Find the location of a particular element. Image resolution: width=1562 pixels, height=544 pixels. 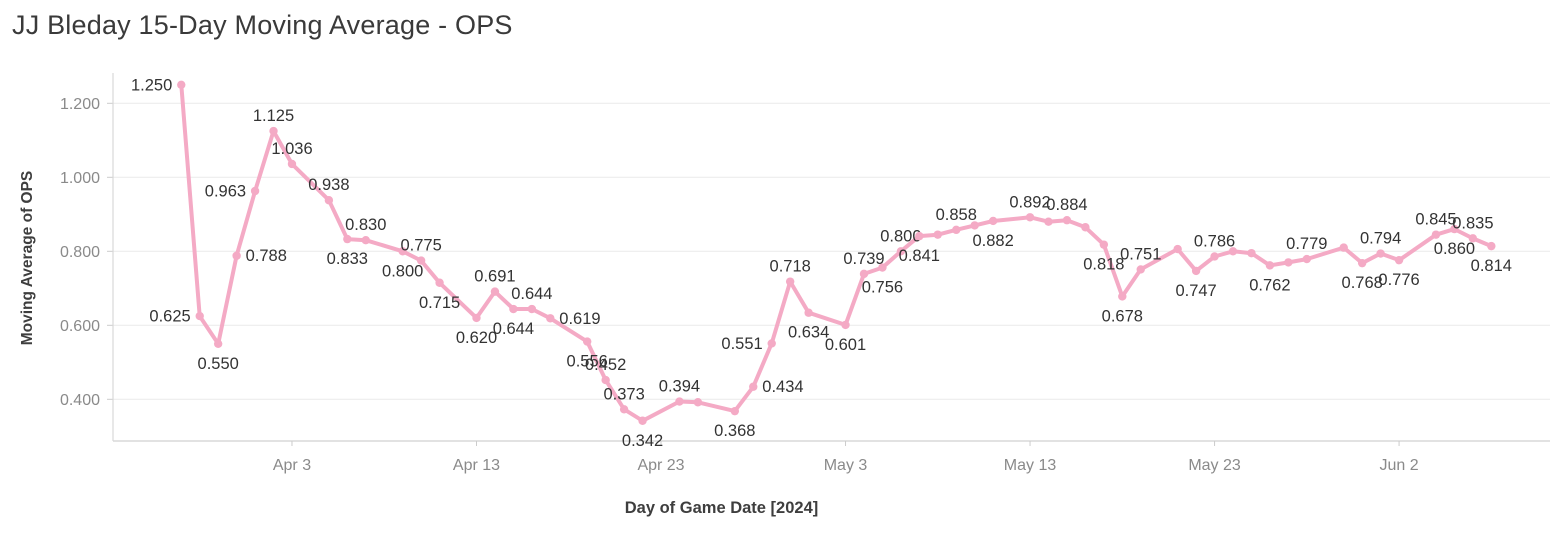

data-label: 0.373 is located at coordinates (623, 394).